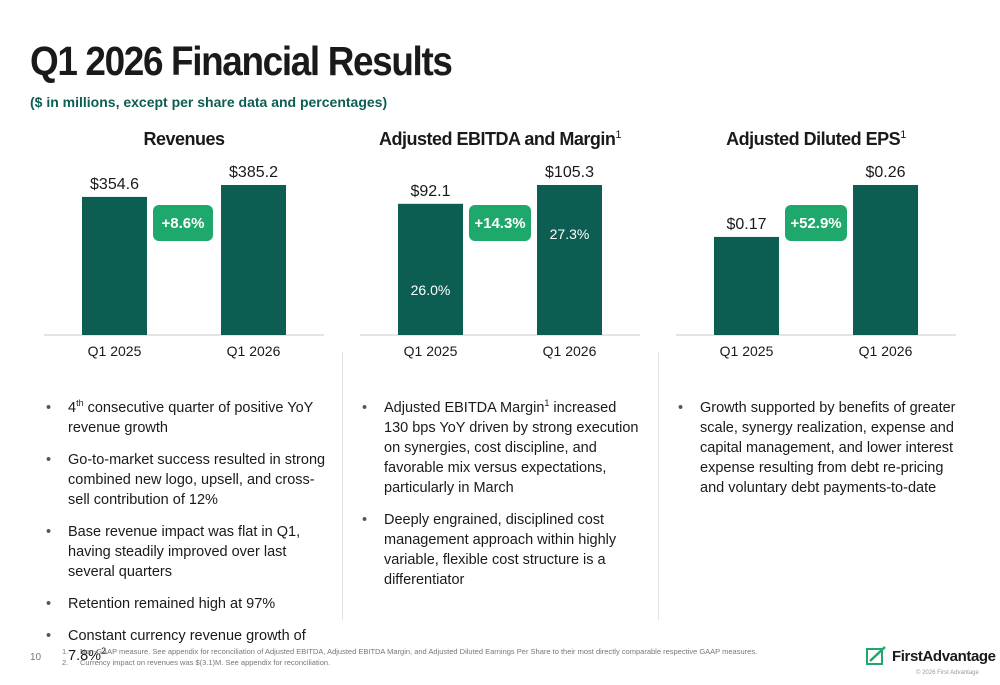 The image size is (1000, 685). Describe the element at coordinates (500, 139) in the screenshot. I see `chart-title-ebitda: Adjusted EBITDA and Margin1` at that location.